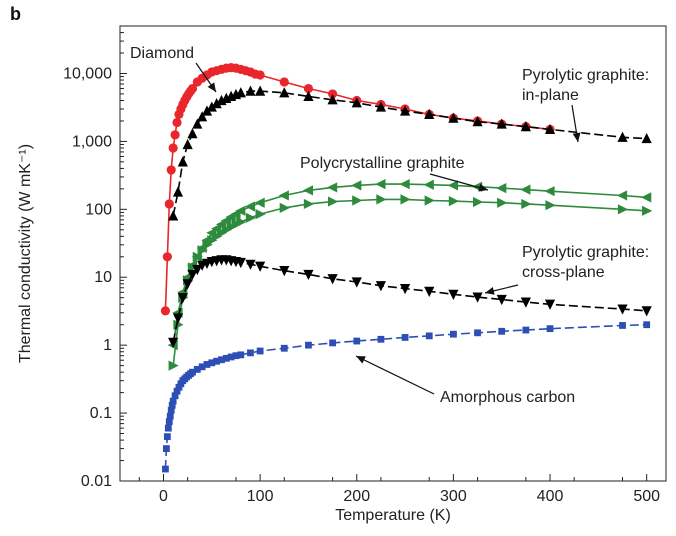 This screenshot has width=676, height=536. Describe the element at coordinates (103, 277) in the screenshot. I see `y-tick-label: 10` at that location.